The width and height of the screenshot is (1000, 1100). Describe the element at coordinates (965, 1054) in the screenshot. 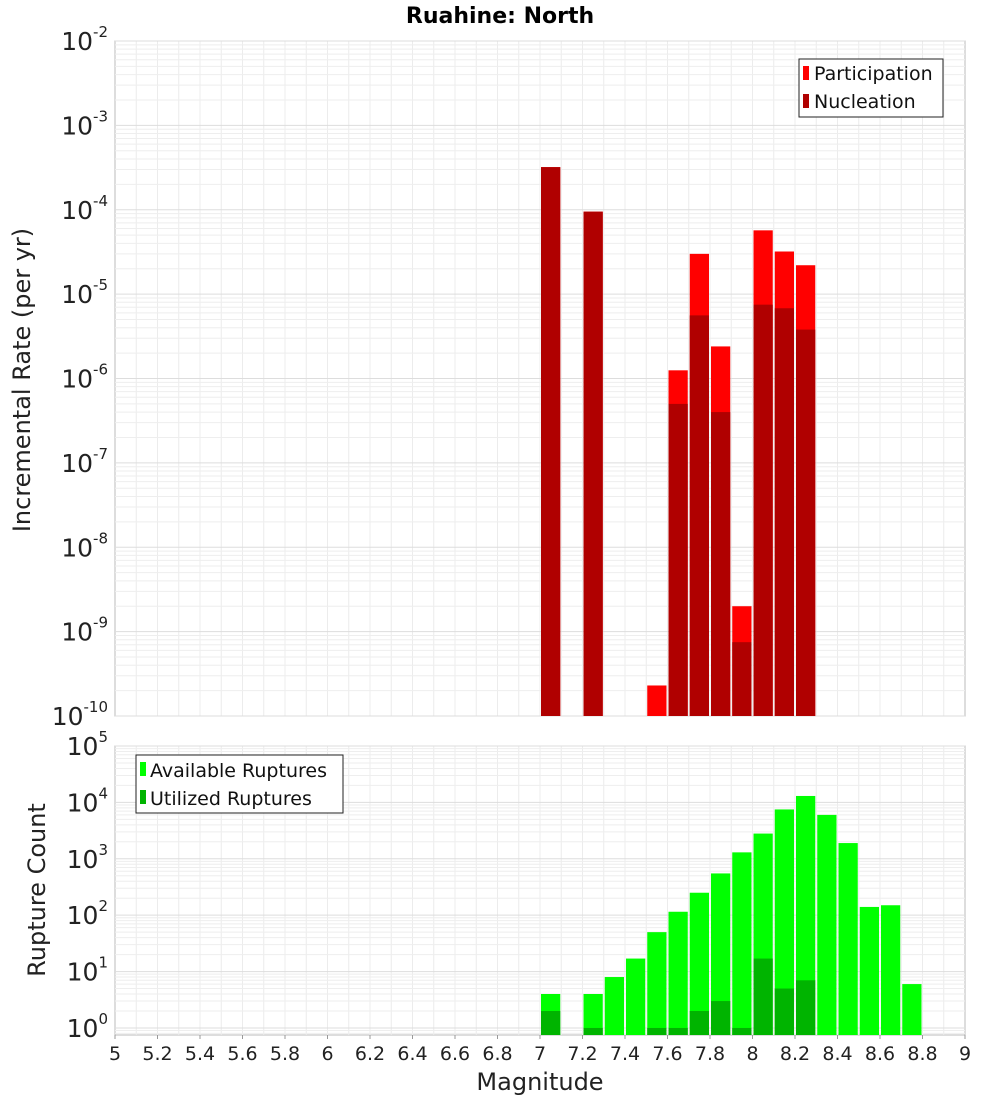

I see `x-tick-label: 9` at that location.